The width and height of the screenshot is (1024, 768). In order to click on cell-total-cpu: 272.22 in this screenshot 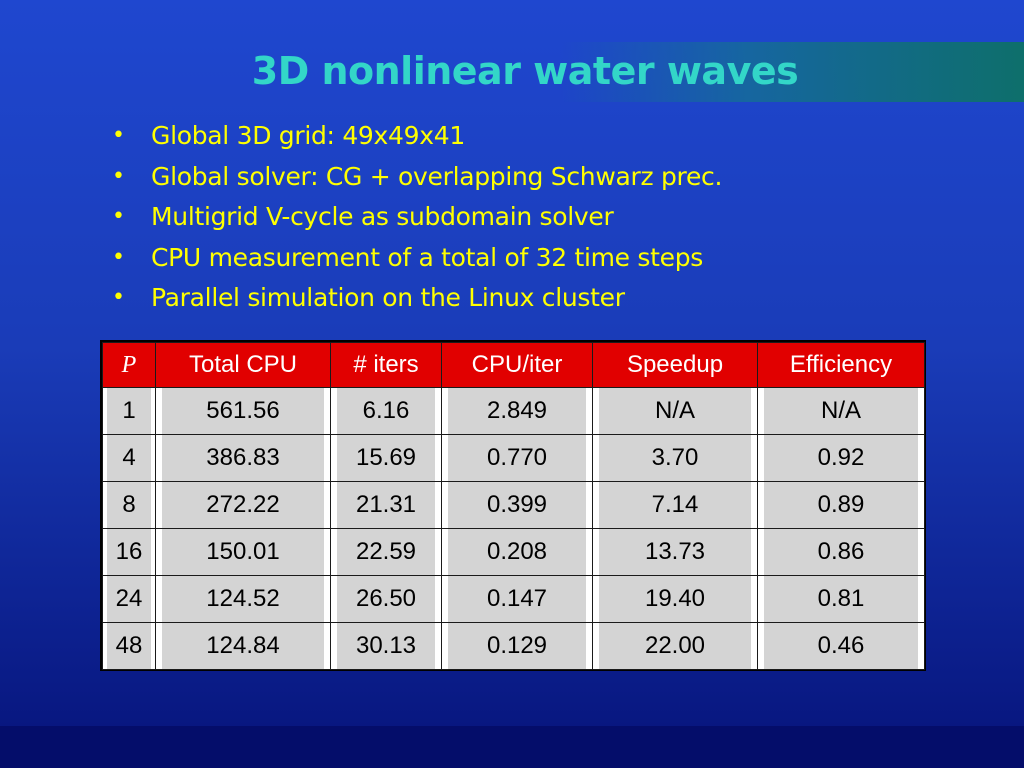, I will do `click(243, 505)`.